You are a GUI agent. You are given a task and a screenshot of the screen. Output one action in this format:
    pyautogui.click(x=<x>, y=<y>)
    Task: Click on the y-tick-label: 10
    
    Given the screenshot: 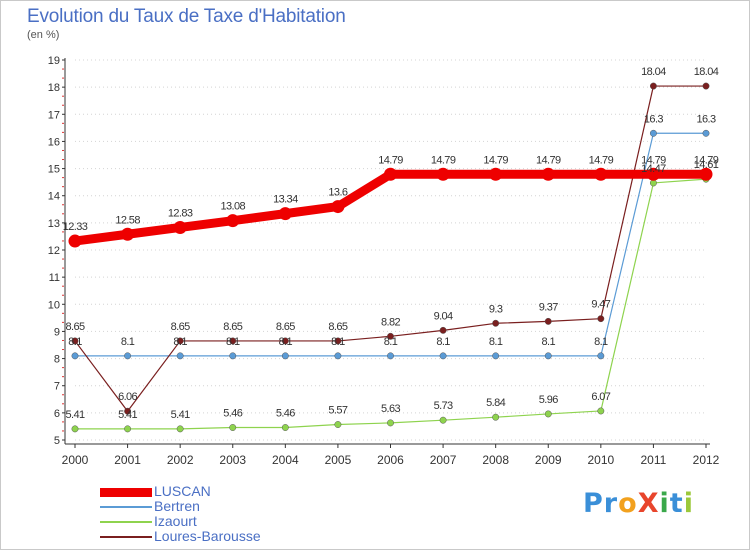 What is the action you would take?
    pyautogui.click(x=54, y=305)
    